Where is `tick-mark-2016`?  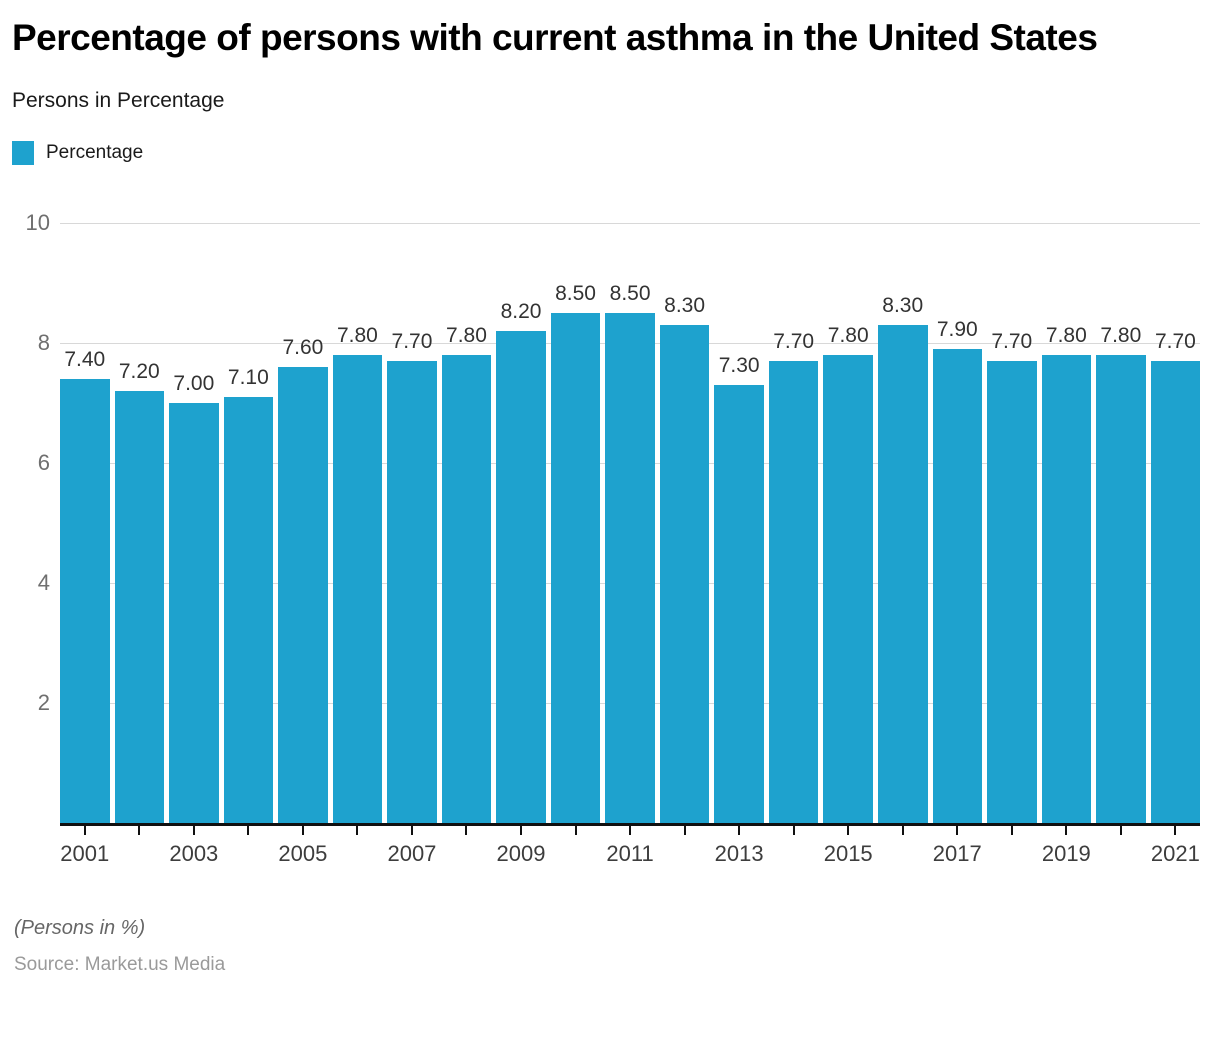
tick-mark-2016 is located at coordinates (902, 830).